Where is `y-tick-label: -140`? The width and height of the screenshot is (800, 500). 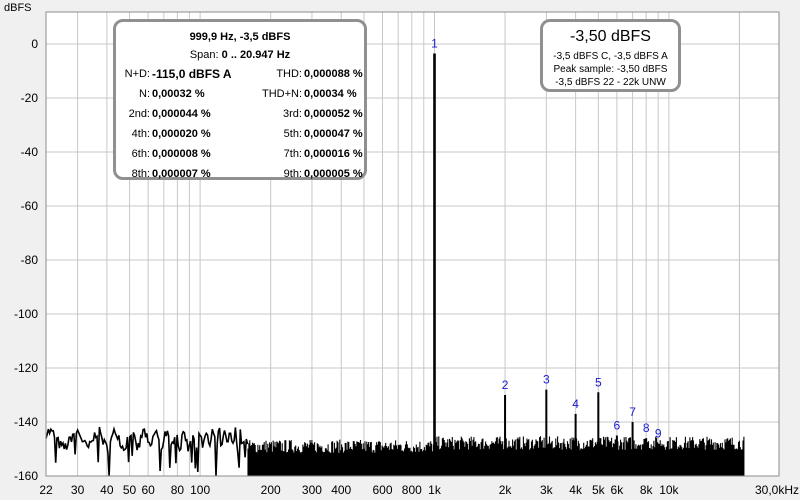
y-tick-label: -140 is located at coordinates (26, 422).